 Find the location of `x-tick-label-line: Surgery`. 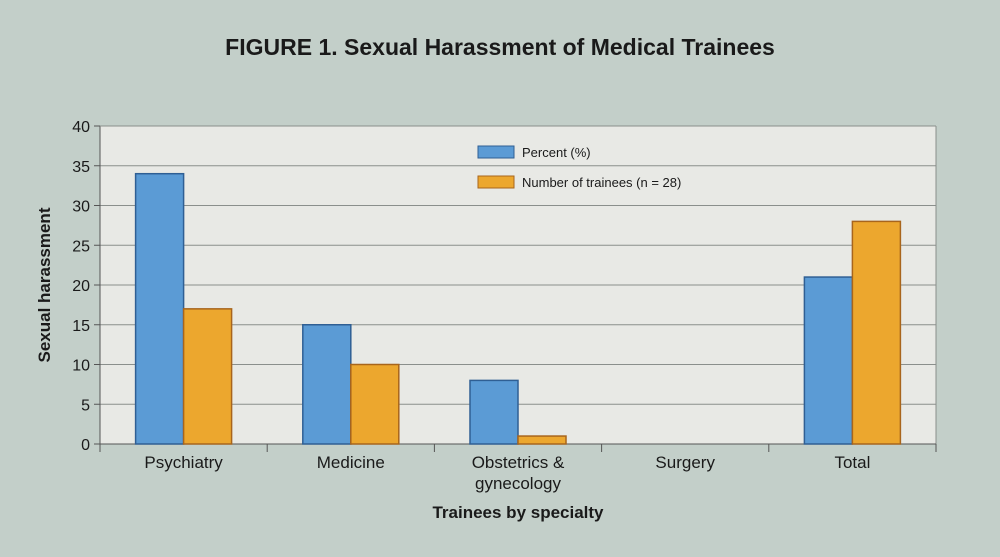

x-tick-label-line: Surgery is located at coordinates (685, 462).